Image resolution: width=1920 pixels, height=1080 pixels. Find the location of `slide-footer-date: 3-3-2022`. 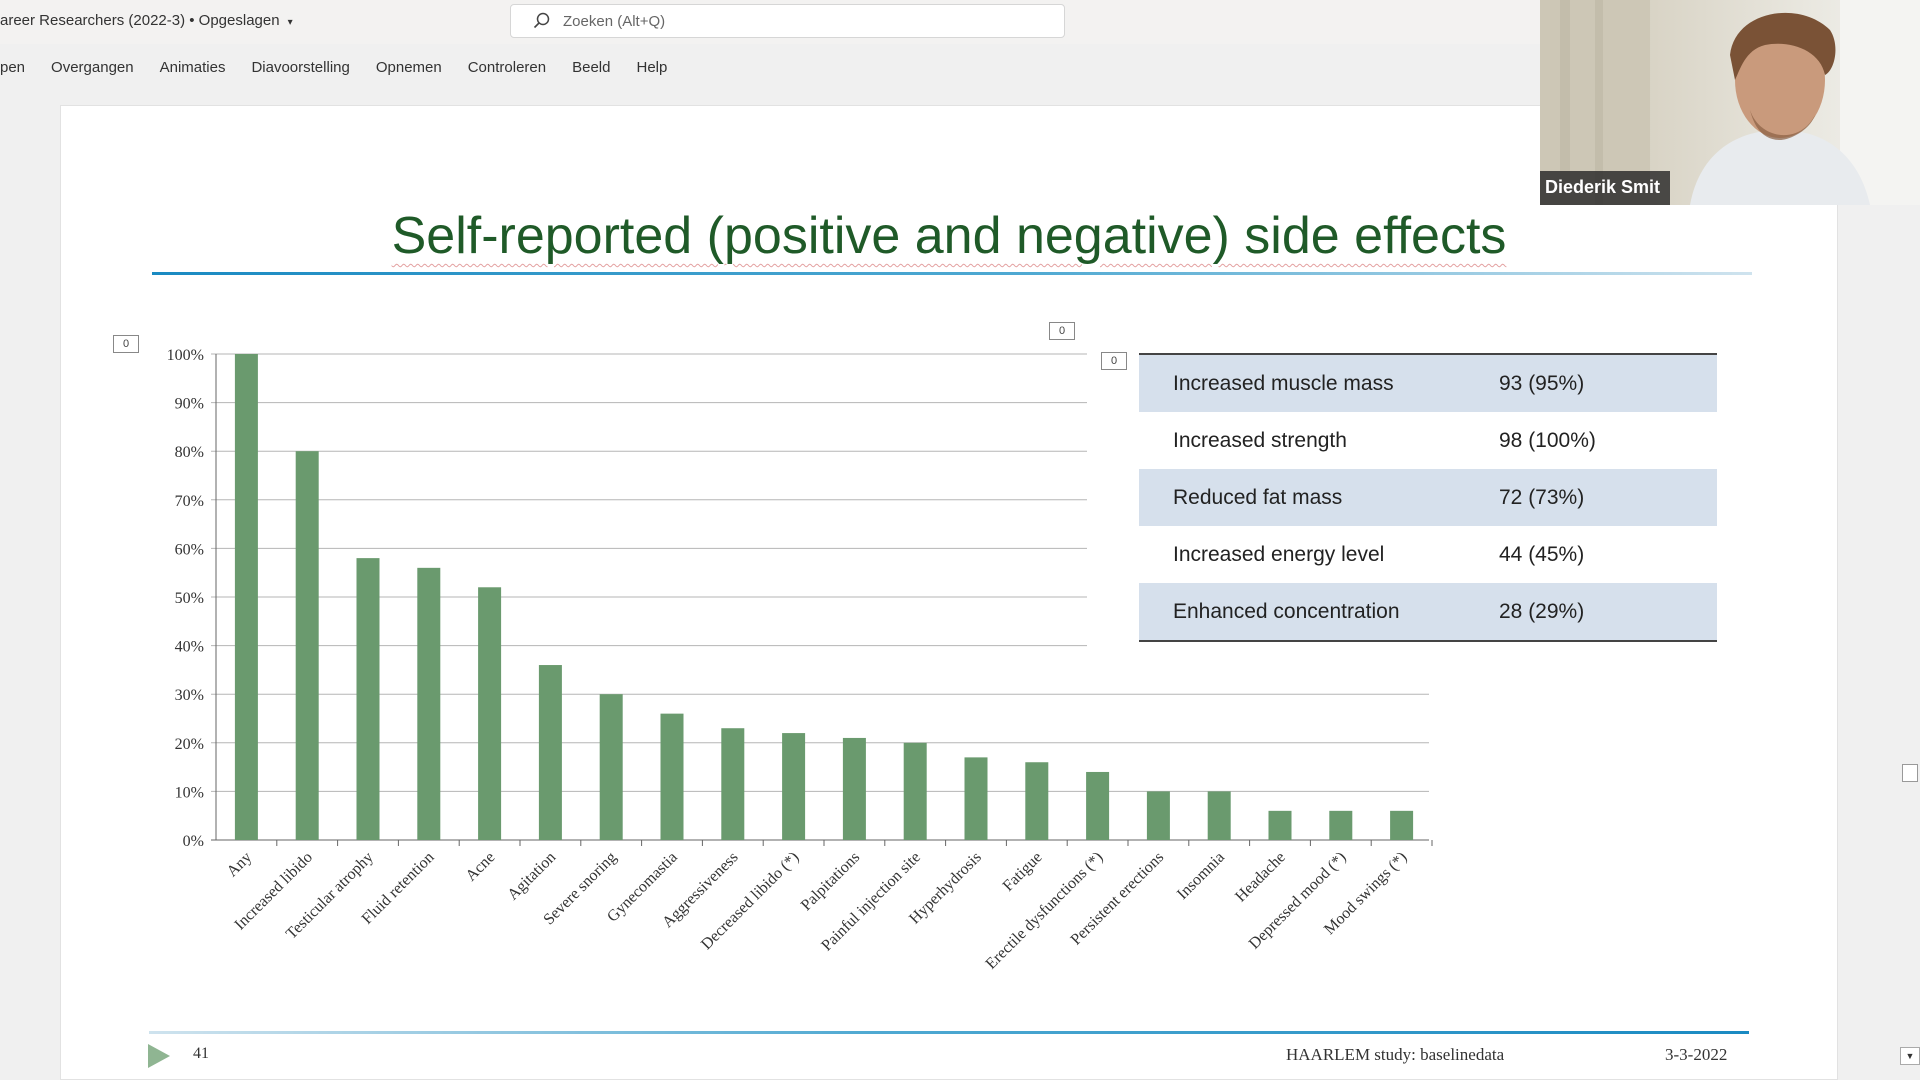

slide-footer-date: 3-3-2022 is located at coordinates (1696, 1054).